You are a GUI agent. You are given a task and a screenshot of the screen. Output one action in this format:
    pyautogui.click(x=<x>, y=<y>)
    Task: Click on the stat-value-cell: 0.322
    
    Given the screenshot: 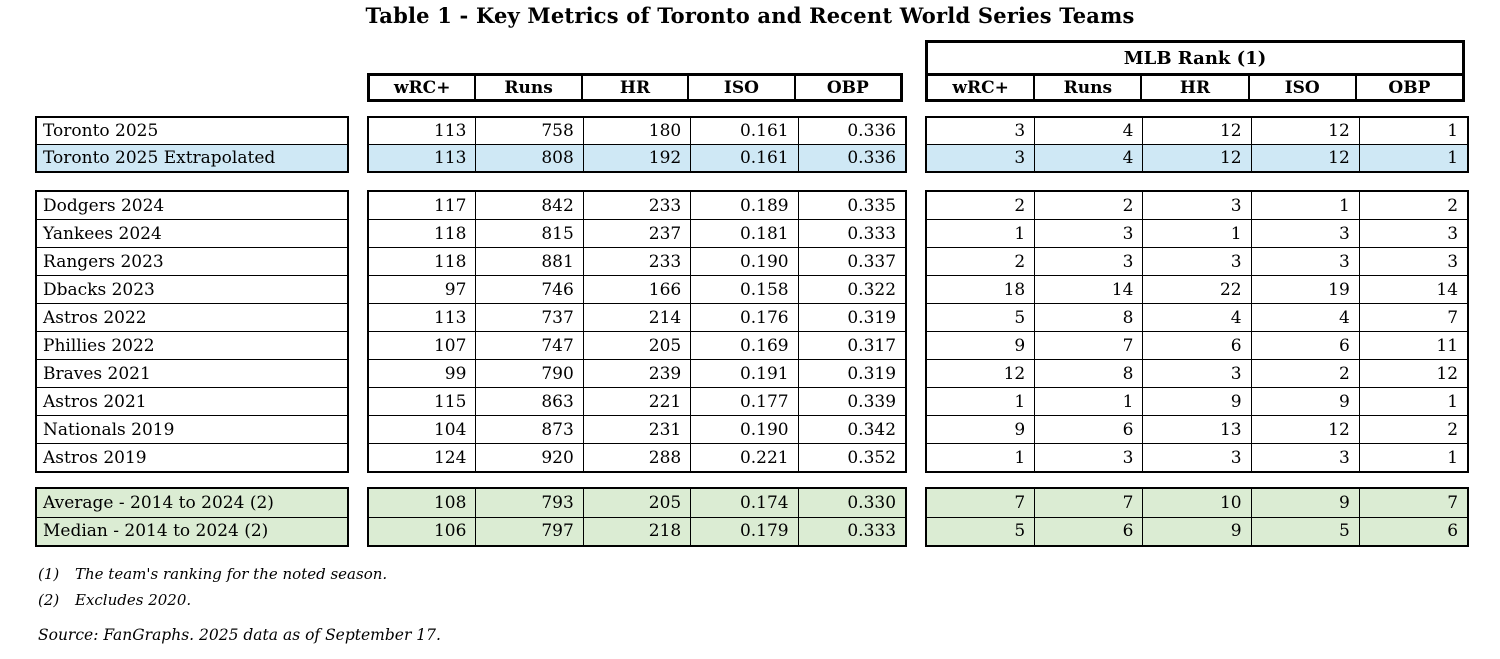 What is the action you would take?
    pyautogui.click(x=851, y=289)
    